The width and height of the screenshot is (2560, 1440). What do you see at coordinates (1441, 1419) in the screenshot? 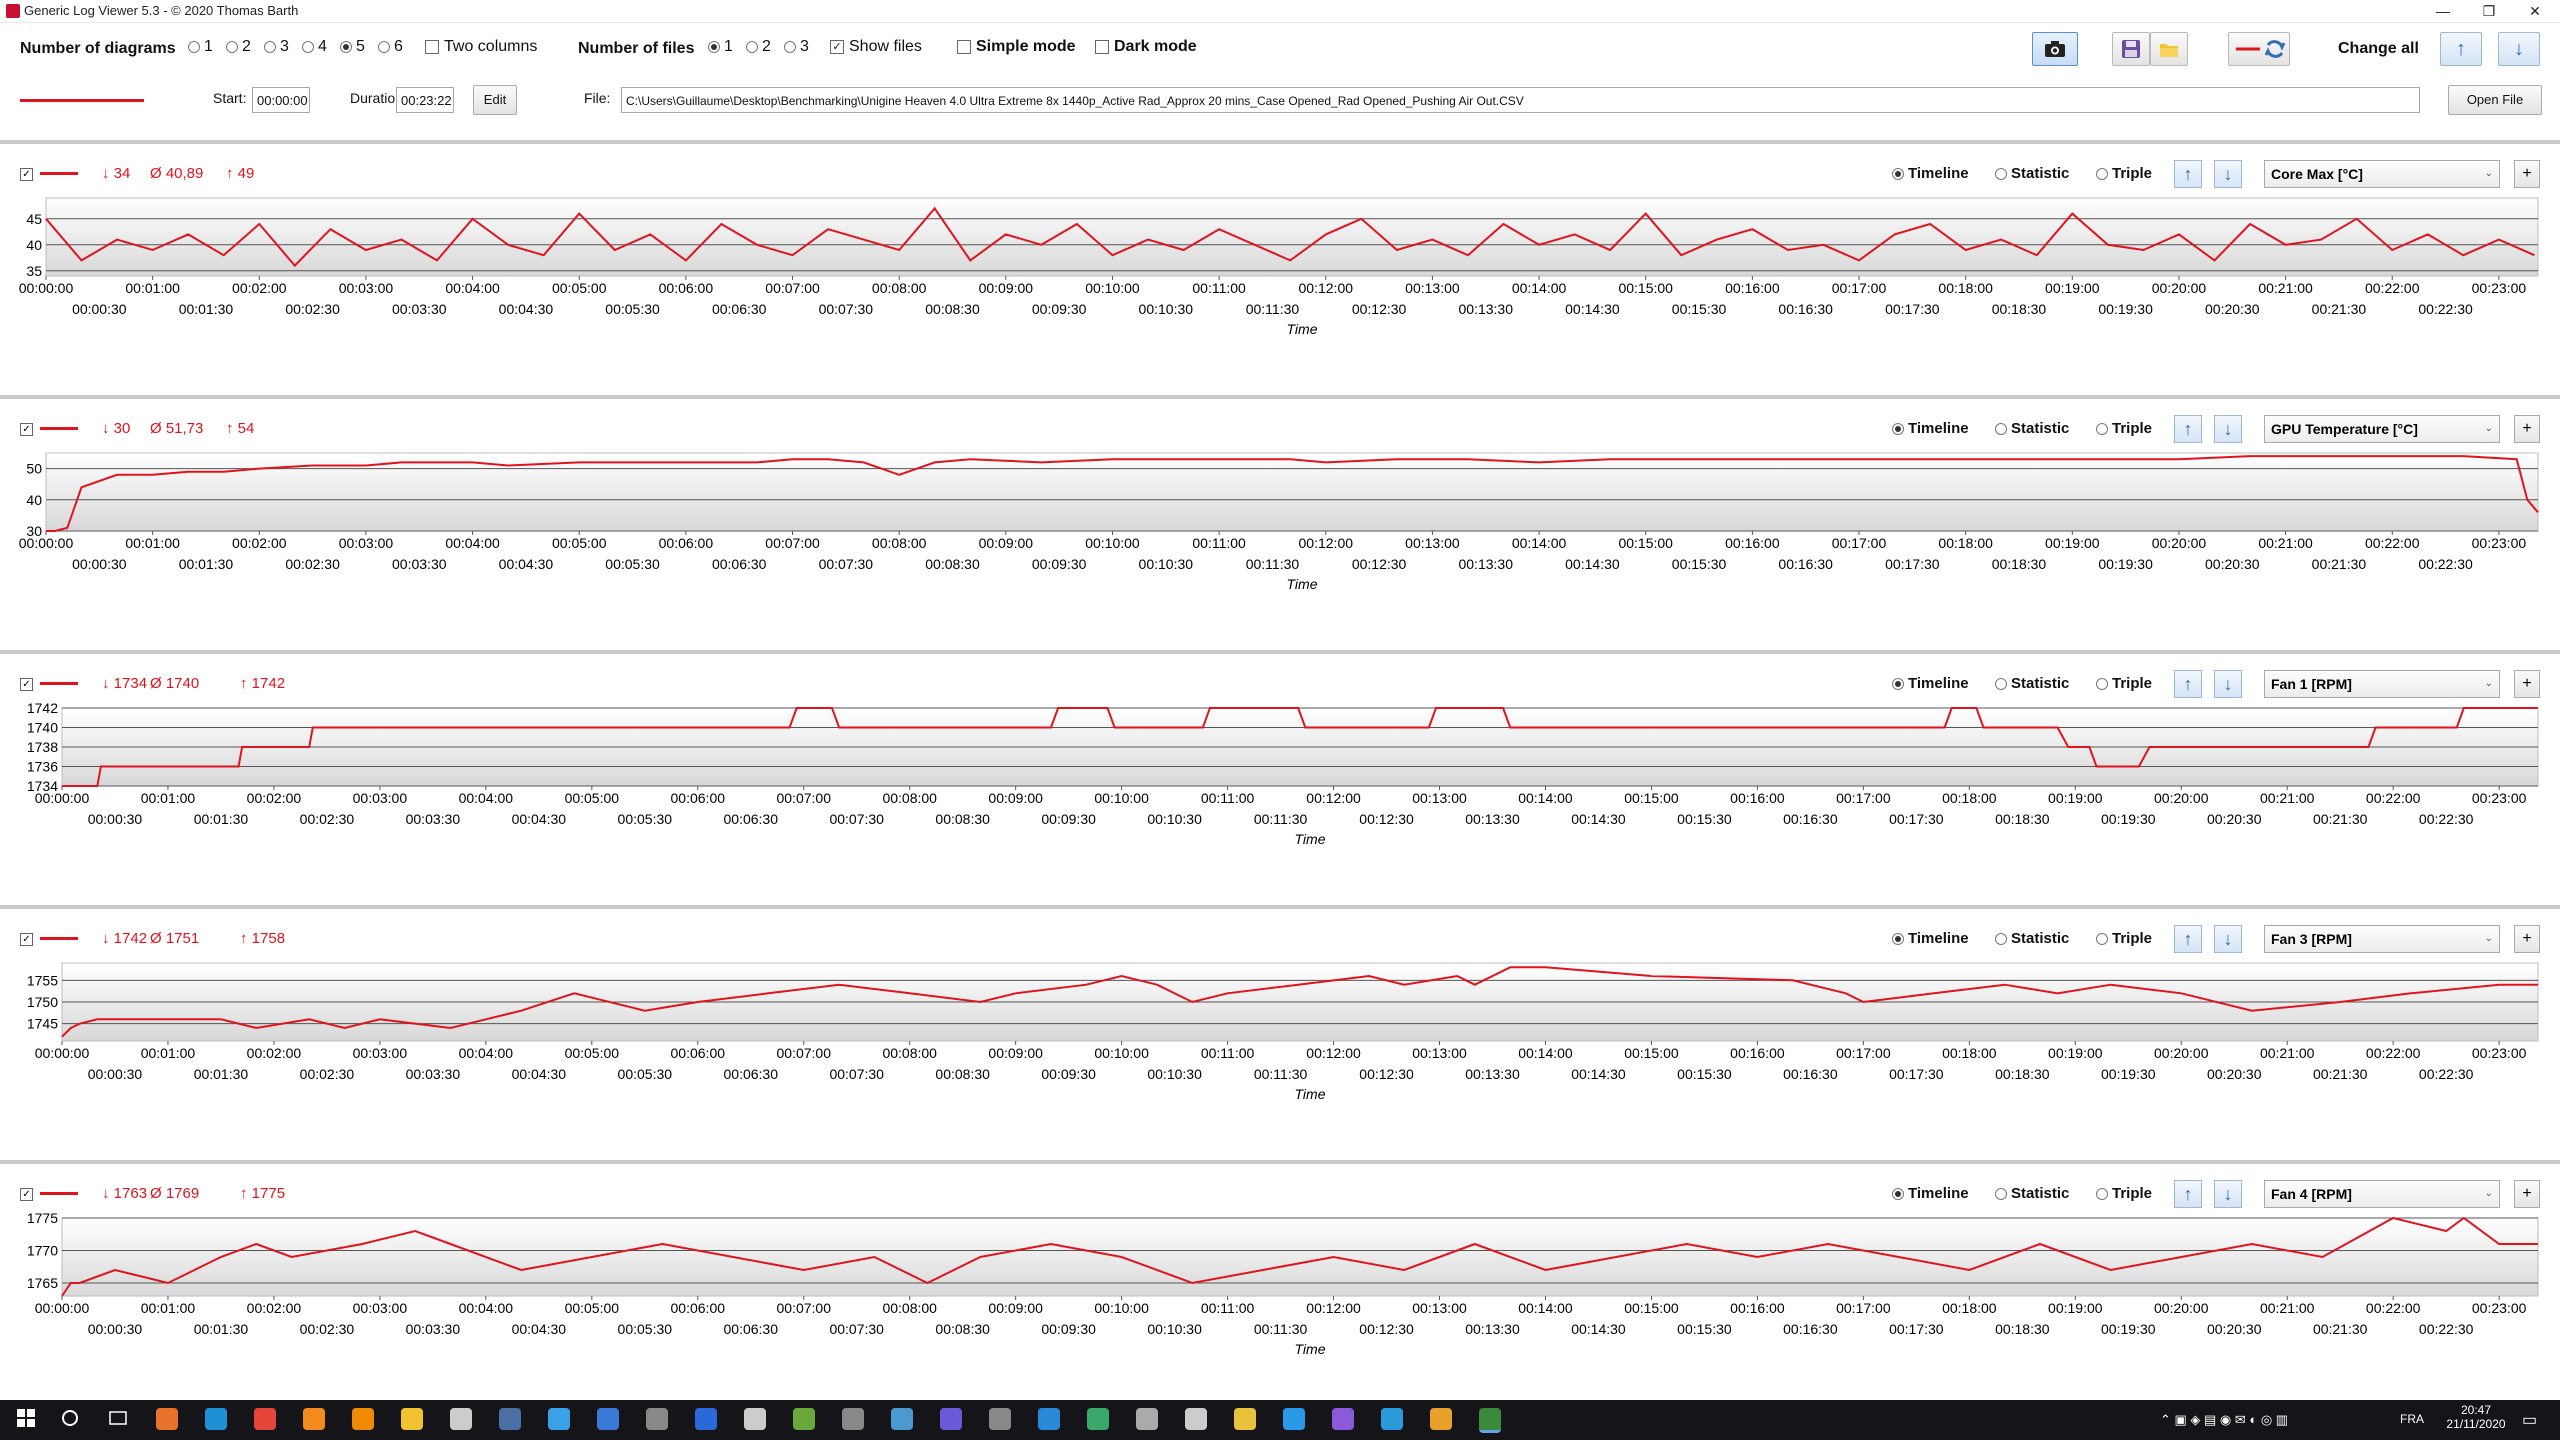
I see `app-arrow-icon` at bounding box center [1441, 1419].